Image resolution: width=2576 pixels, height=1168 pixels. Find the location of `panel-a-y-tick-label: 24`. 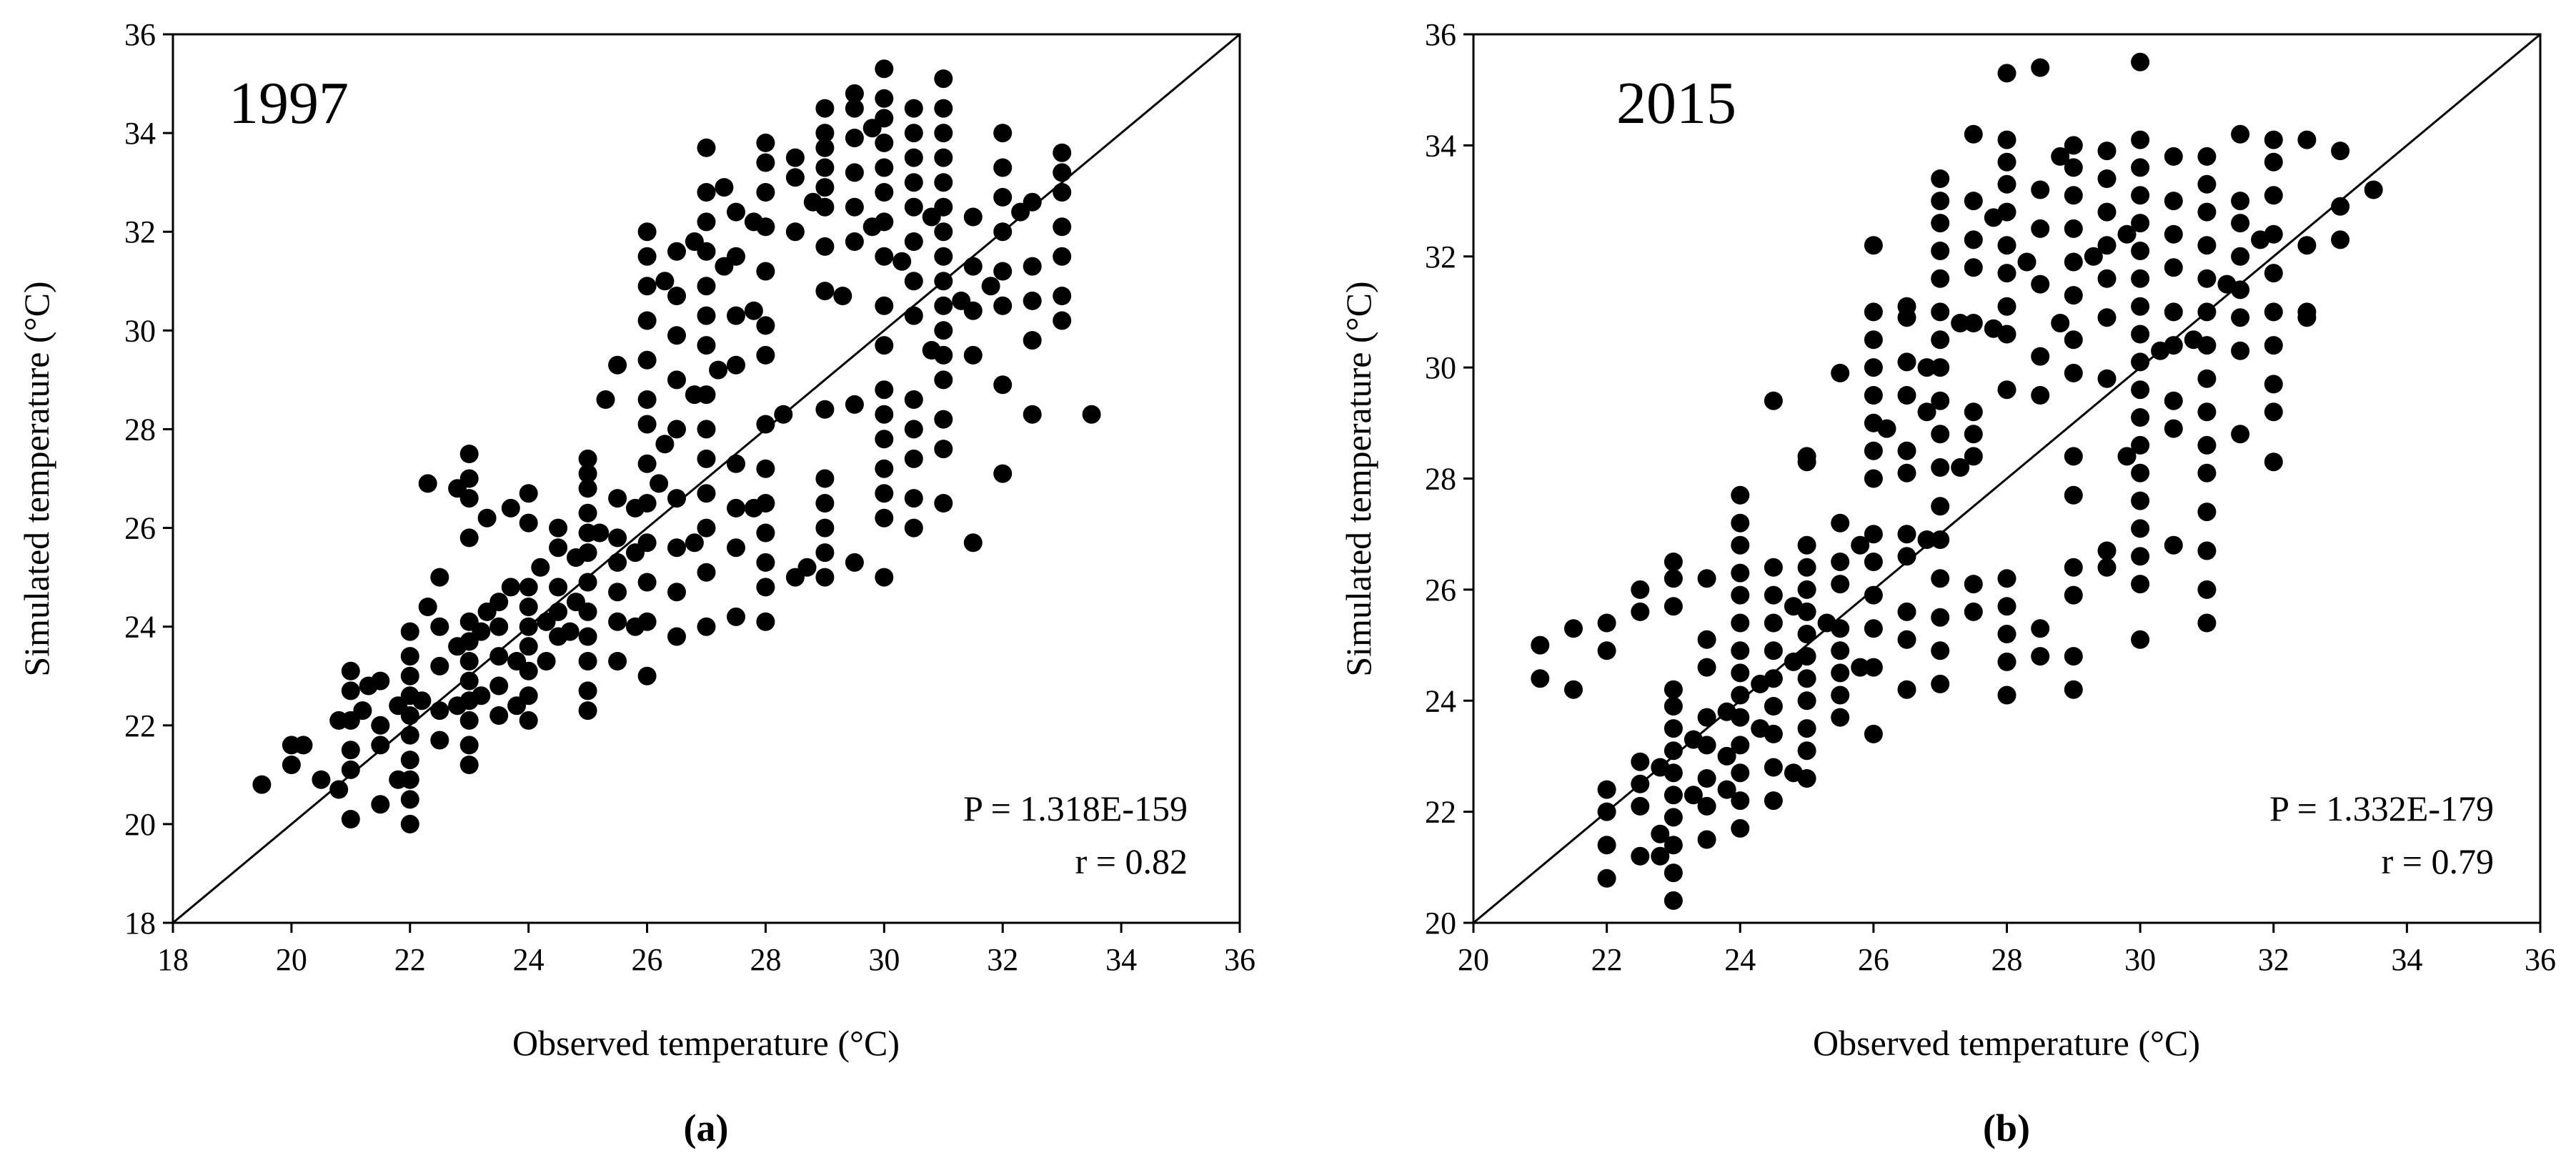

panel-a-y-tick-label: 24 is located at coordinates (140, 627).